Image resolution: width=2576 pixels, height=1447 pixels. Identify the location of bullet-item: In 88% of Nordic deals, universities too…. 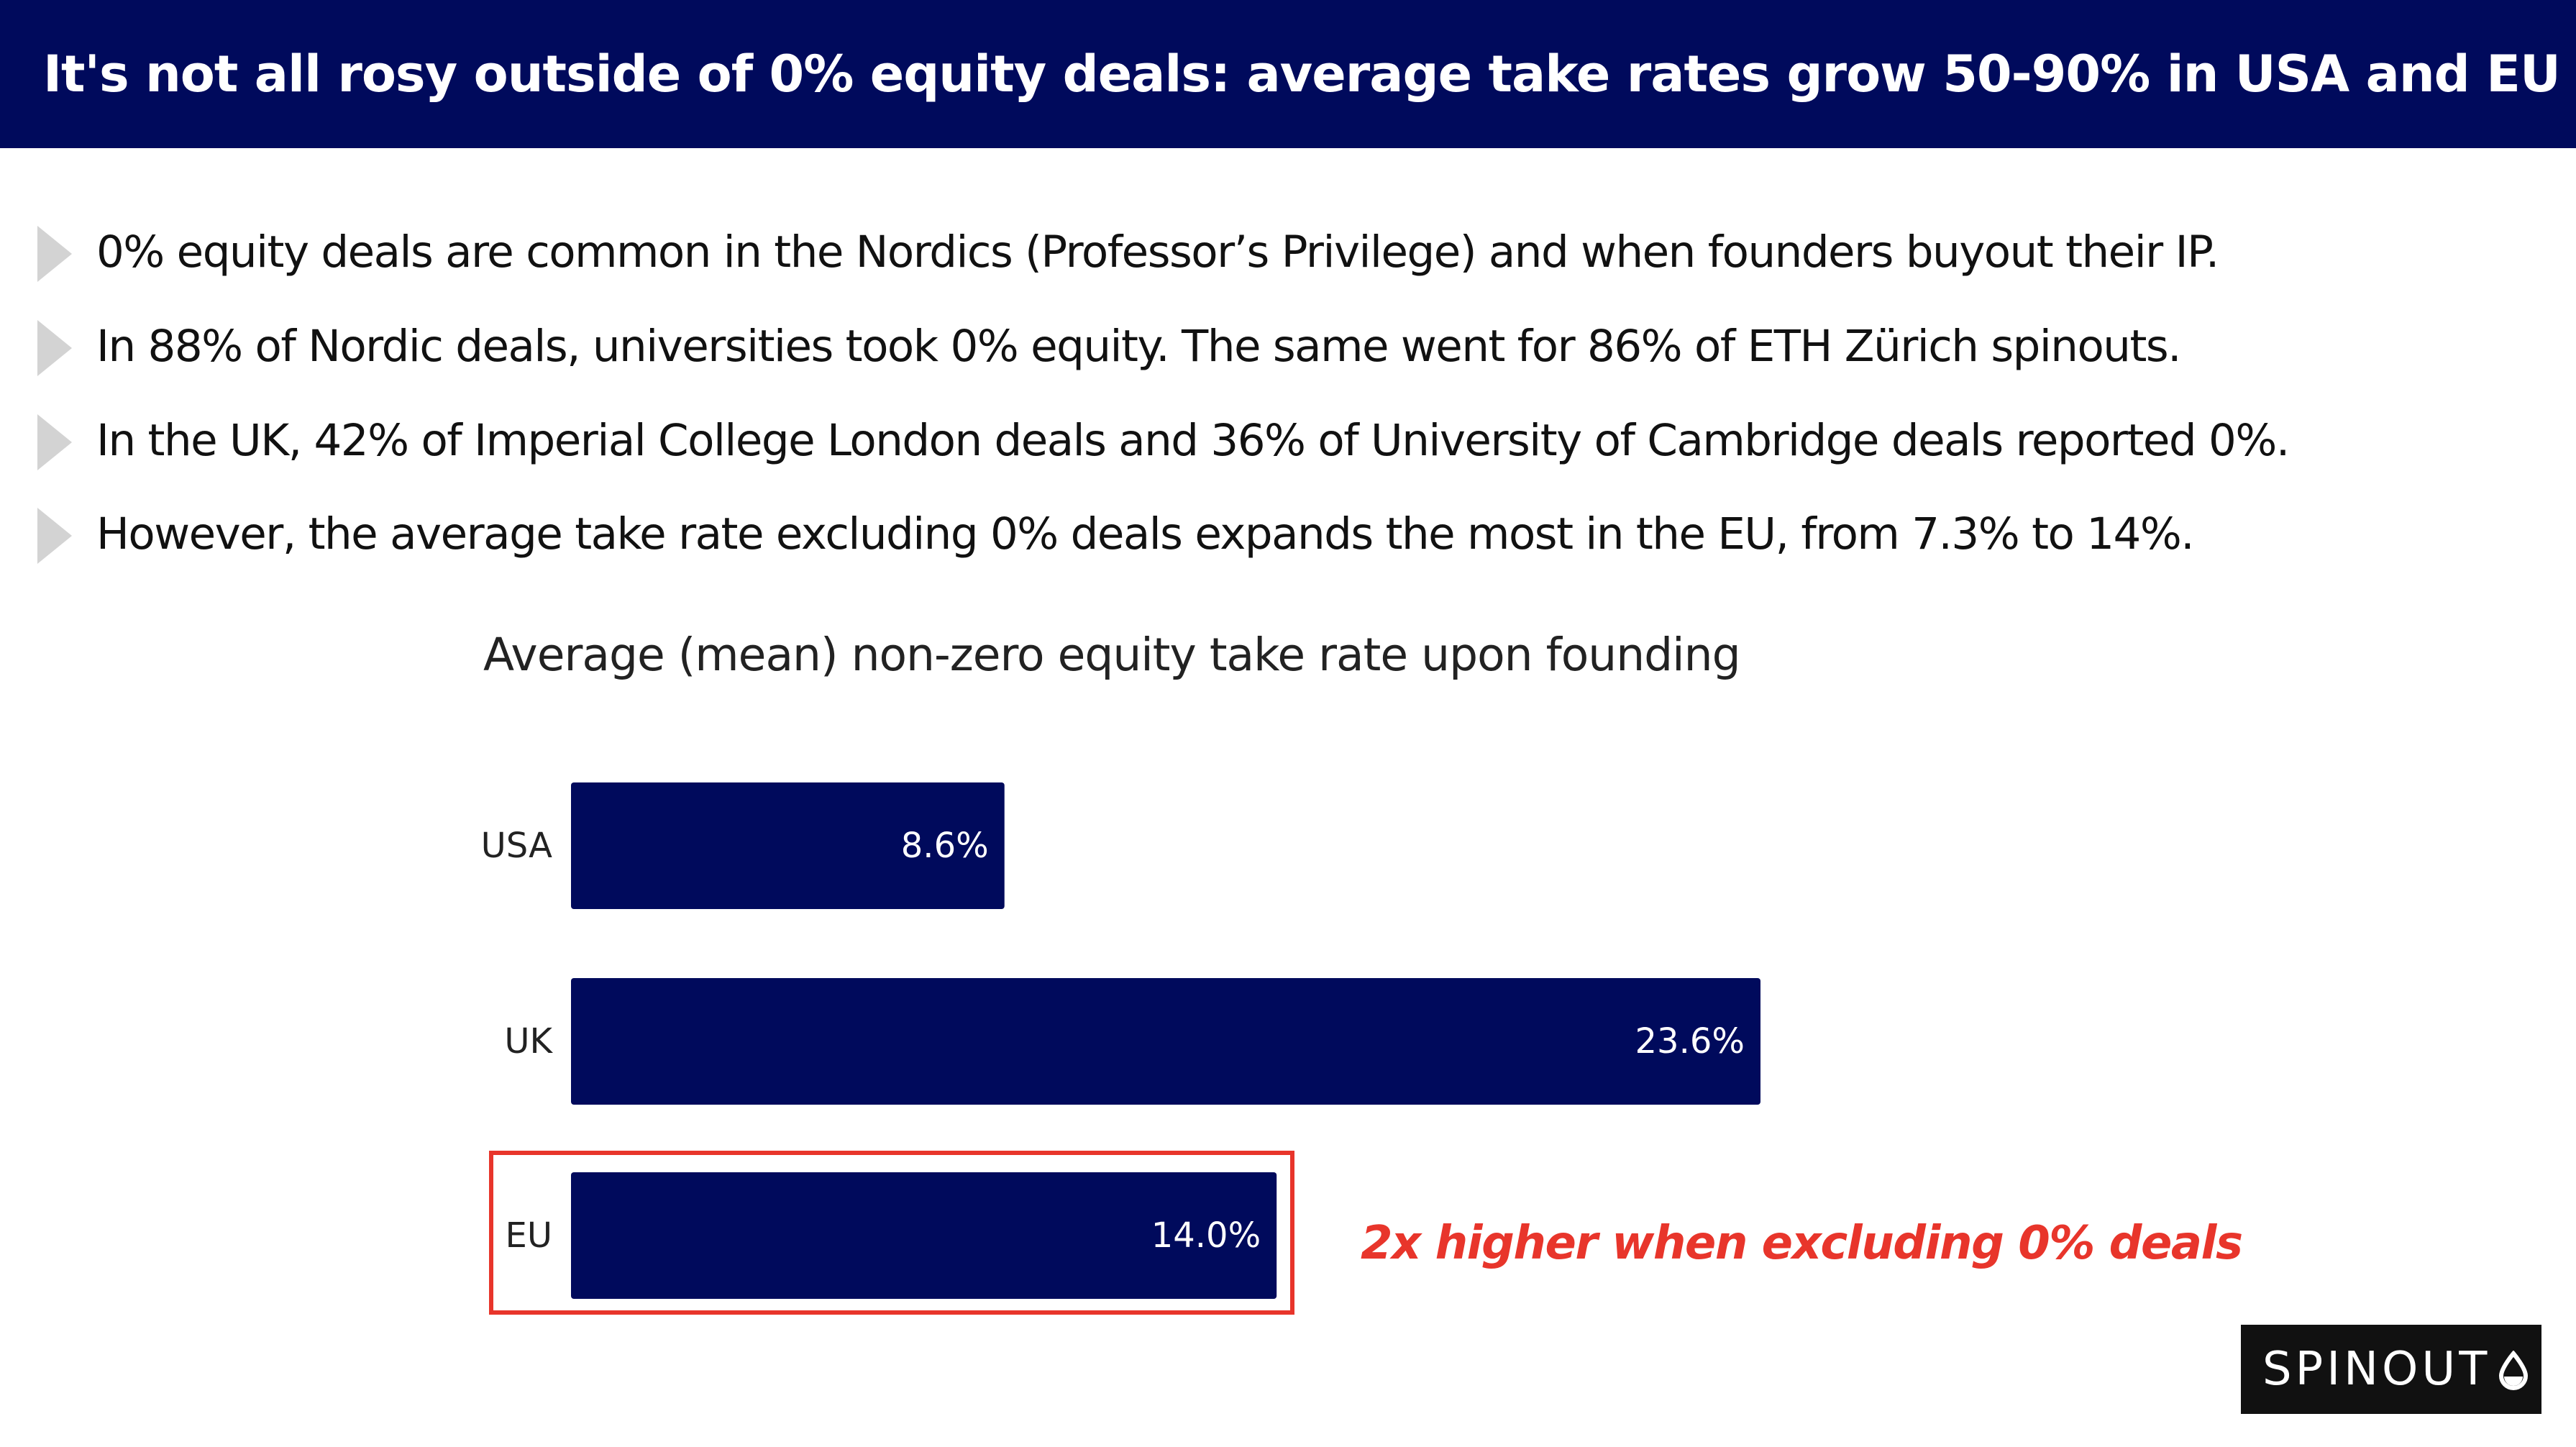
(1288, 346).